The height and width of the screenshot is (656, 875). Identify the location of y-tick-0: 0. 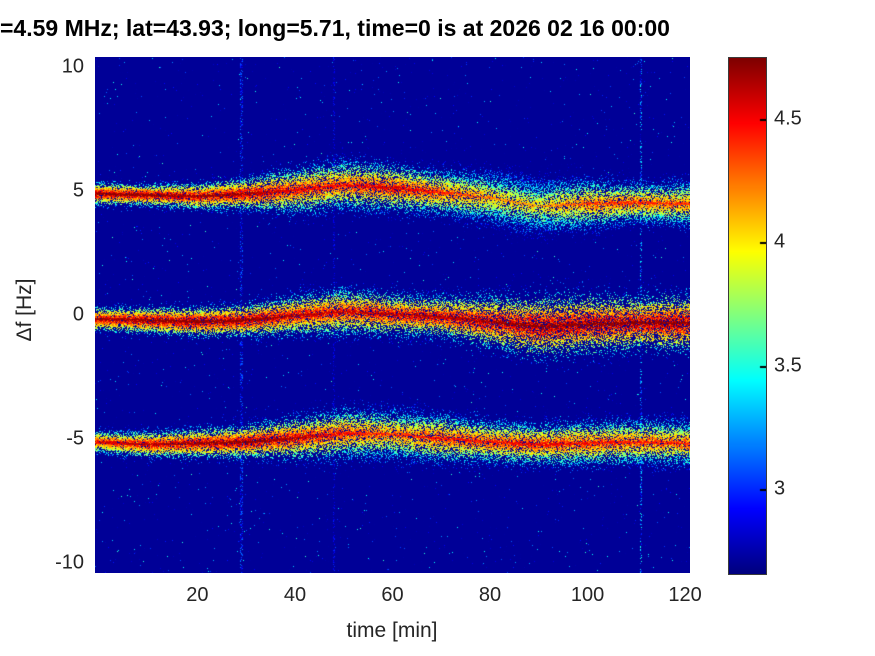
(78, 314).